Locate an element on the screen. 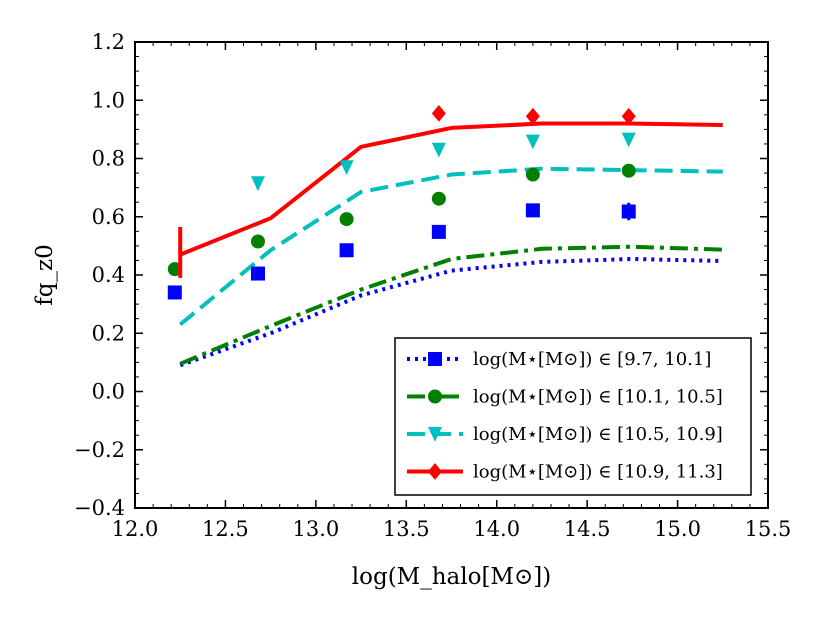  y-tick-labels: −0.4 −0.2 0.0 0.2 0.4 0.6 0.8 1.0 1.2 is located at coordinates (99, 275).